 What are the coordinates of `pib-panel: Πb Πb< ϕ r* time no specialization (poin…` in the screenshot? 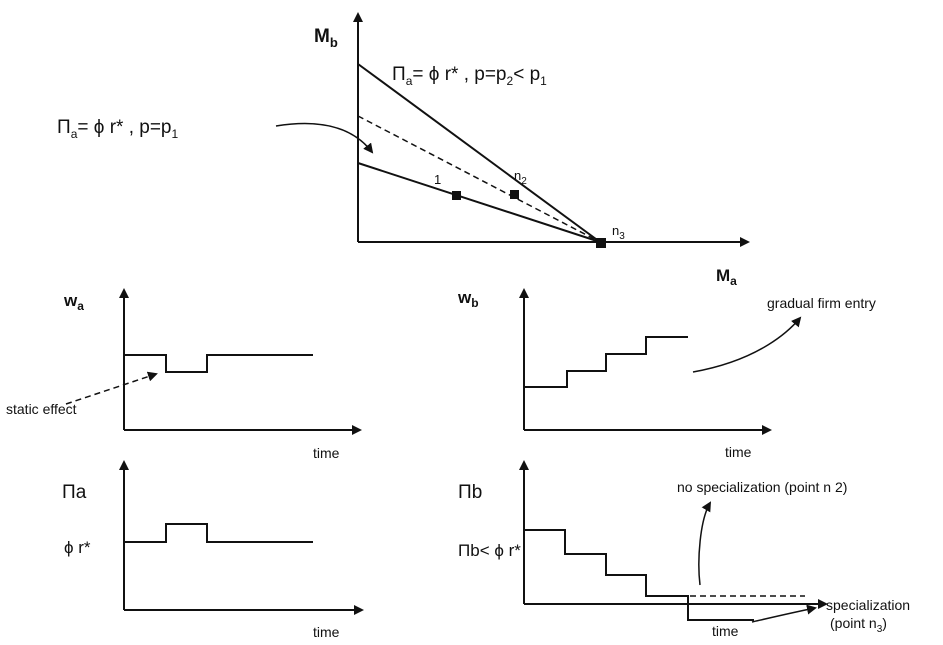 It's located at (684, 549).